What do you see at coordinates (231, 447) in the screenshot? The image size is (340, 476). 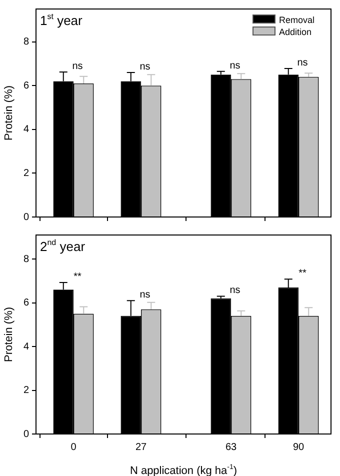 I see `x-tick-label: 63` at bounding box center [231, 447].